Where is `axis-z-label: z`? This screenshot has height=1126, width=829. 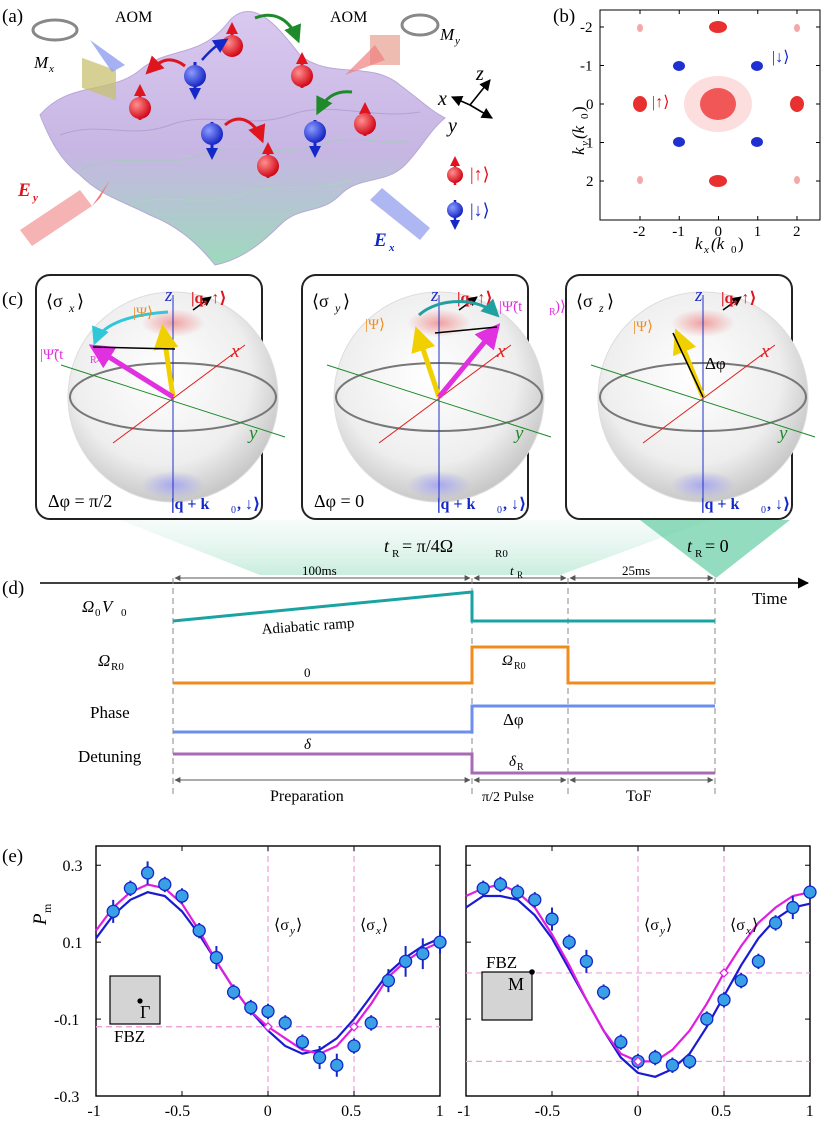
axis-z-label: z is located at coordinates (479, 74).